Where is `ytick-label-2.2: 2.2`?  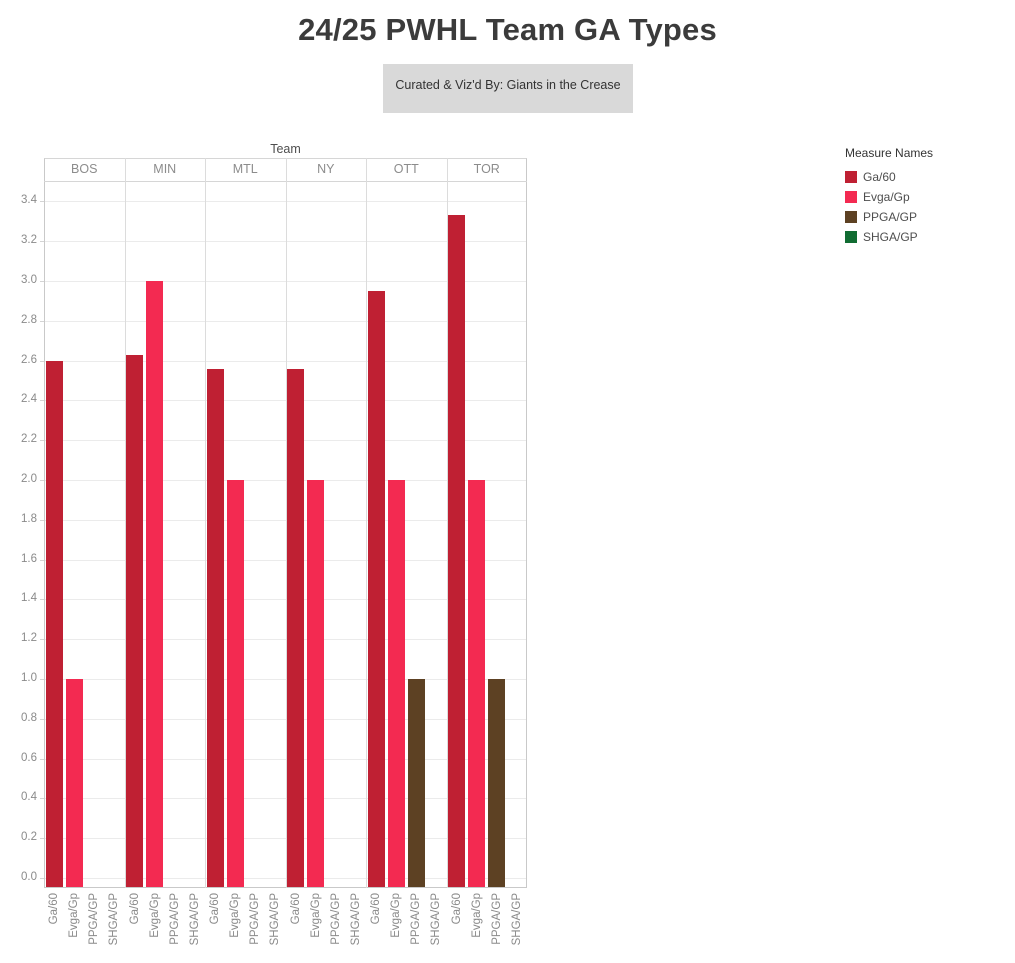 ytick-label-2.2: 2.2 is located at coordinates (29, 439).